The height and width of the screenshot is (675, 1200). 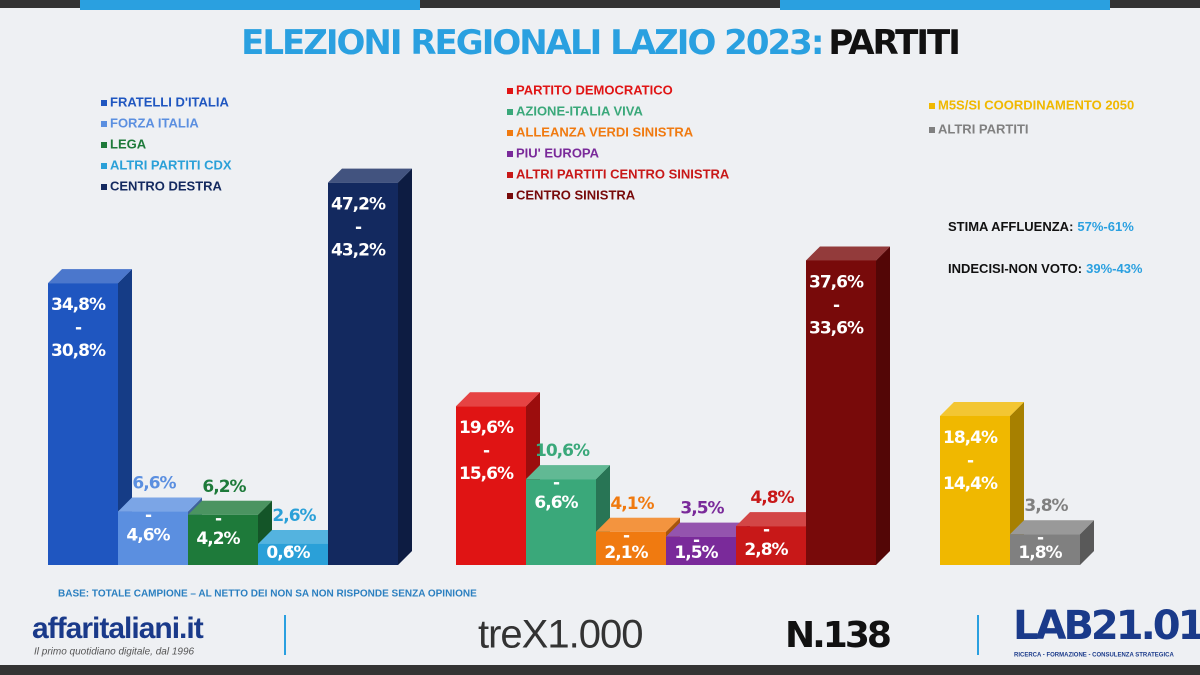 What do you see at coordinates (148, 536) in the screenshot?
I see `low-value-label: 4,6%` at bounding box center [148, 536].